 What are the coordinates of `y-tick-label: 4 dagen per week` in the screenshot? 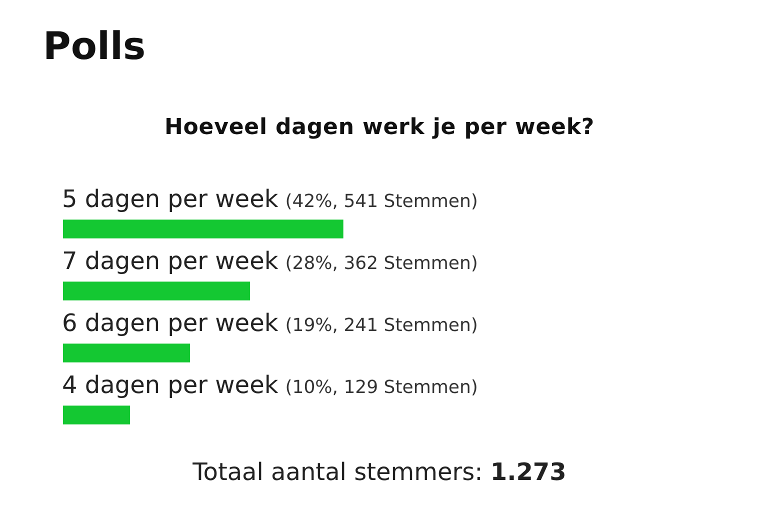 It's located at (170, 385).